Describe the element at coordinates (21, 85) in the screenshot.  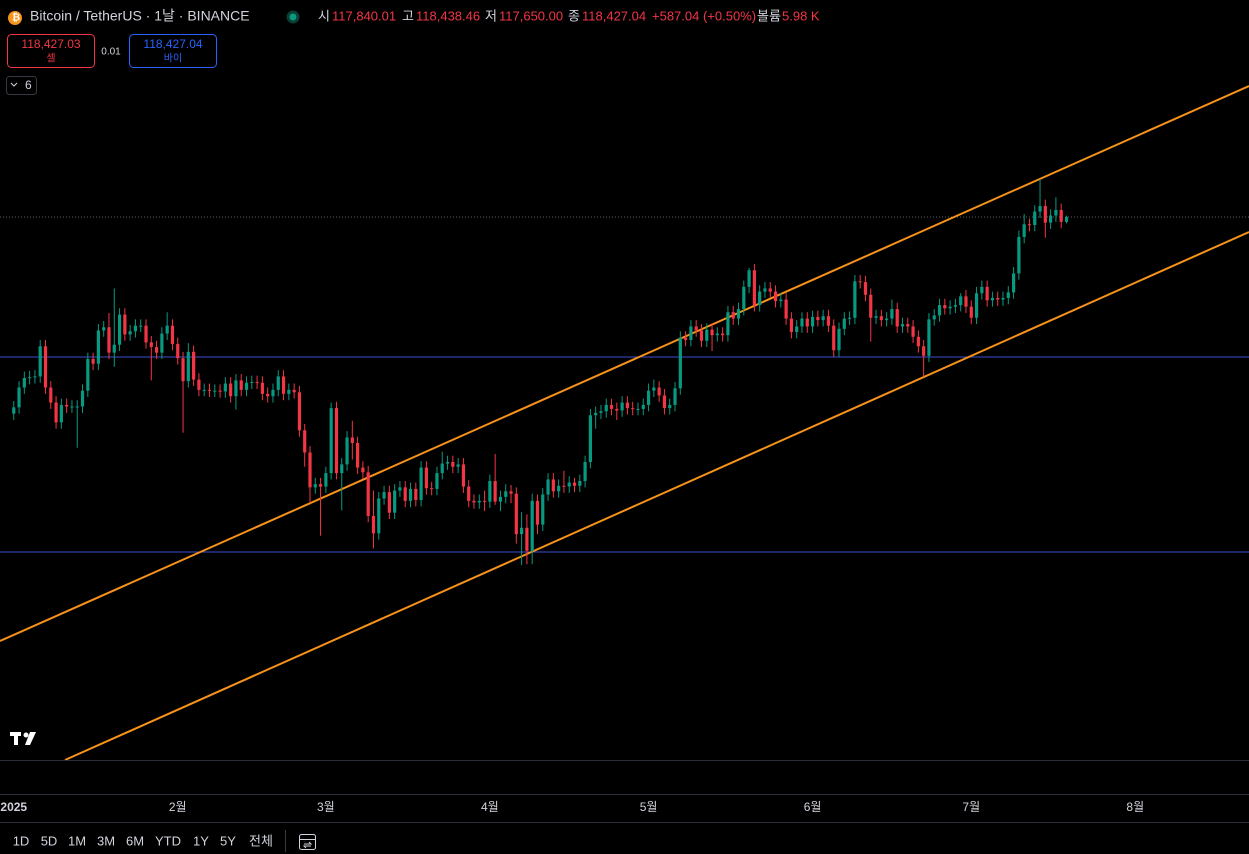
I see `indicator-toggle` at that location.